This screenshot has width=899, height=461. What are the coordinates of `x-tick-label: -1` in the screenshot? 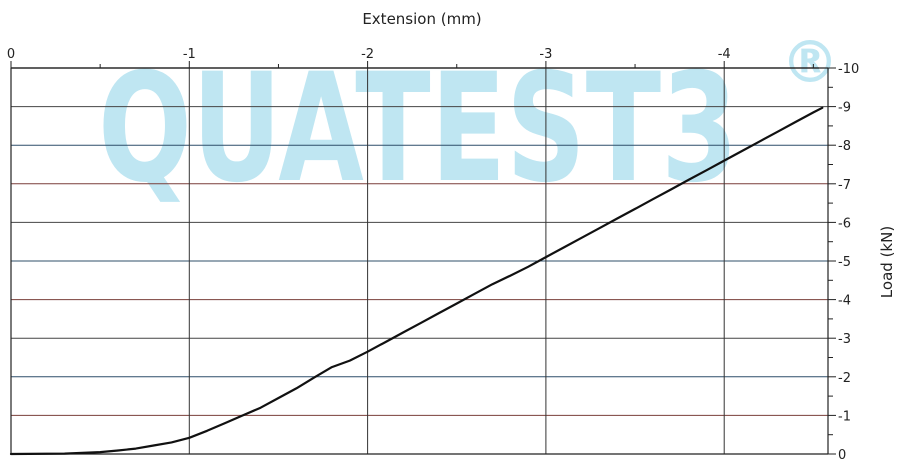 It's located at (189, 54).